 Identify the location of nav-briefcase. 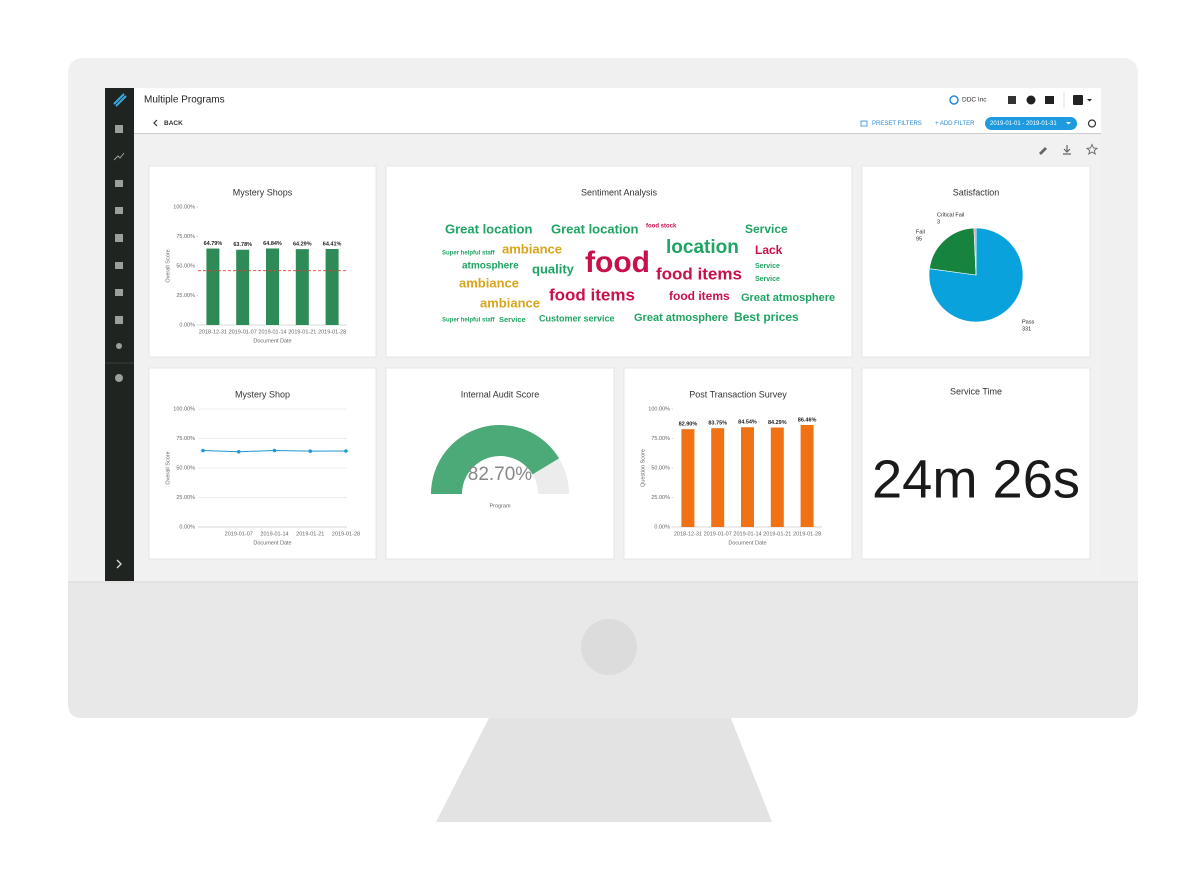
(119, 320).